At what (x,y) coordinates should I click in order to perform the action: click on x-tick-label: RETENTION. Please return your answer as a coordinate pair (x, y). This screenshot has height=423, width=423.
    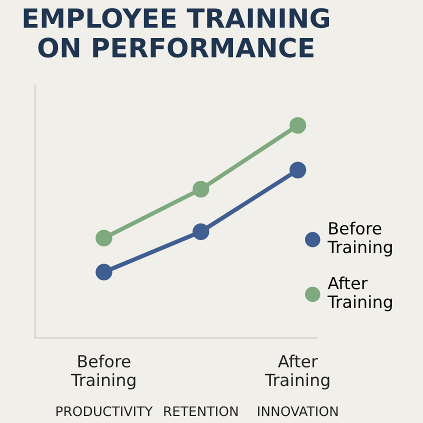
    Looking at the image, I should click on (201, 411).